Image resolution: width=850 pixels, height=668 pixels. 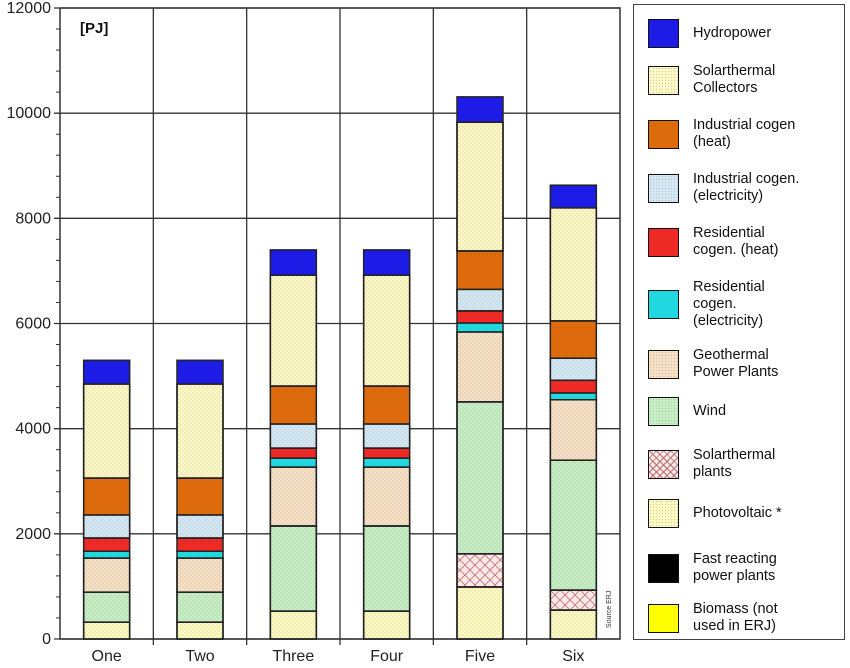 What do you see at coordinates (29, 8) in the screenshot?
I see `y-tick-label: 12000` at bounding box center [29, 8].